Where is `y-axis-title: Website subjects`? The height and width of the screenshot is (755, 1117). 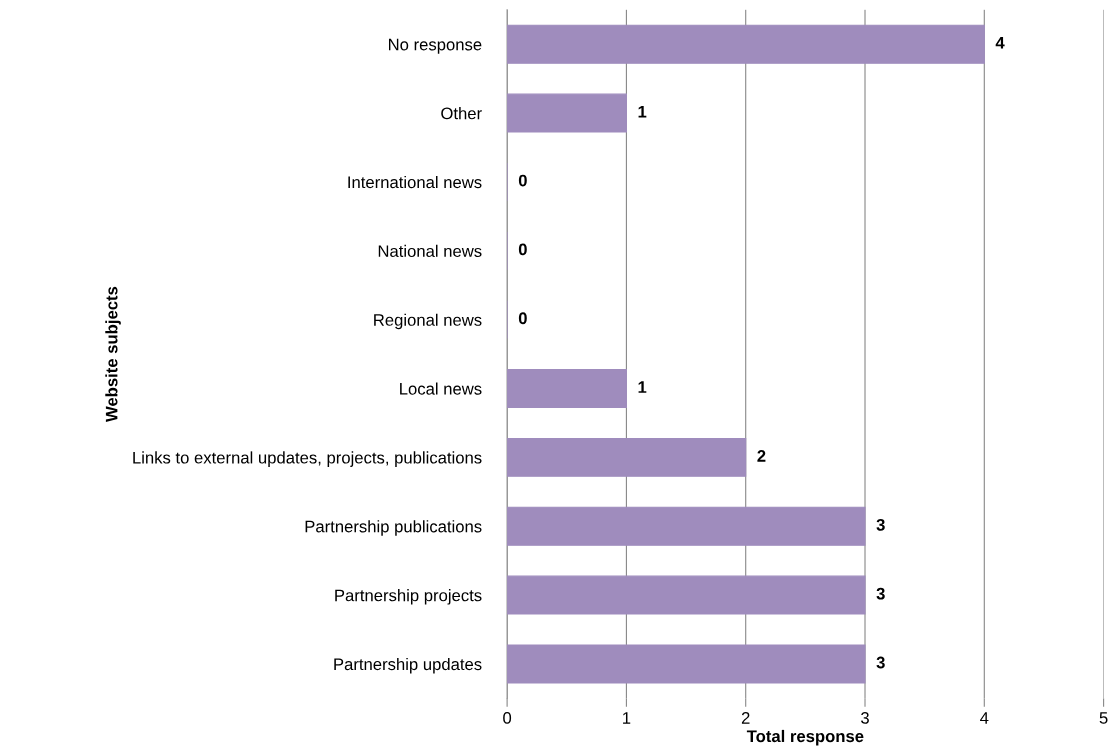 y-axis-title: Website subjects is located at coordinates (113, 354).